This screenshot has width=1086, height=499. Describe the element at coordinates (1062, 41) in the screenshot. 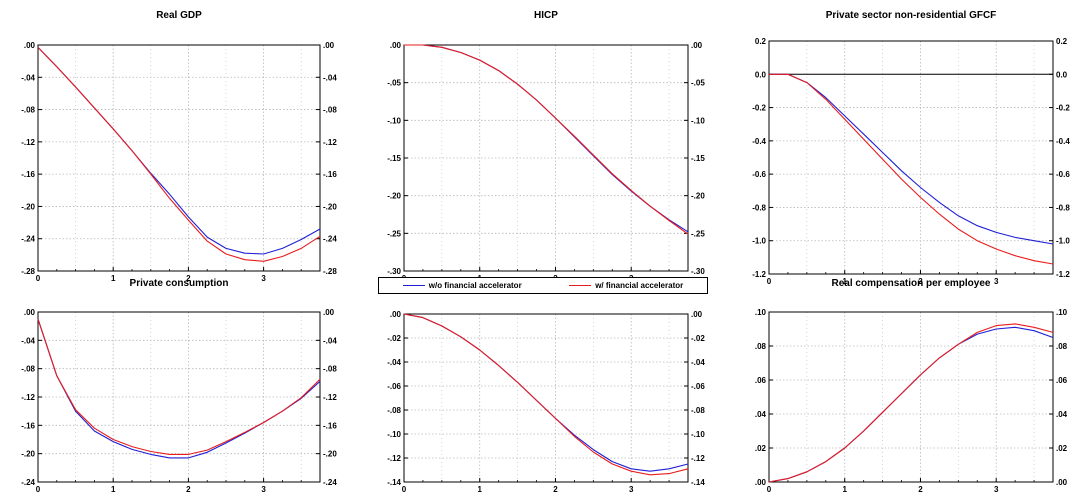

I see `y-tick-label-right: 0.2` at that location.